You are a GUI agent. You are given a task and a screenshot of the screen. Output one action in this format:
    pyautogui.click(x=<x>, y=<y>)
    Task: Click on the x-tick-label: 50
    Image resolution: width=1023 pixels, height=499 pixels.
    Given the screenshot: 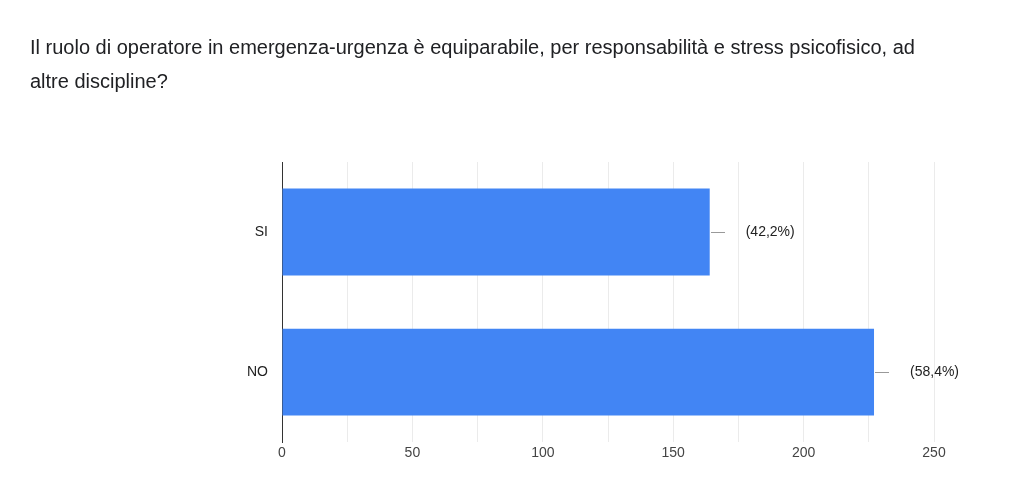 What is the action you would take?
    pyautogui.click(x=412, y=452)
    